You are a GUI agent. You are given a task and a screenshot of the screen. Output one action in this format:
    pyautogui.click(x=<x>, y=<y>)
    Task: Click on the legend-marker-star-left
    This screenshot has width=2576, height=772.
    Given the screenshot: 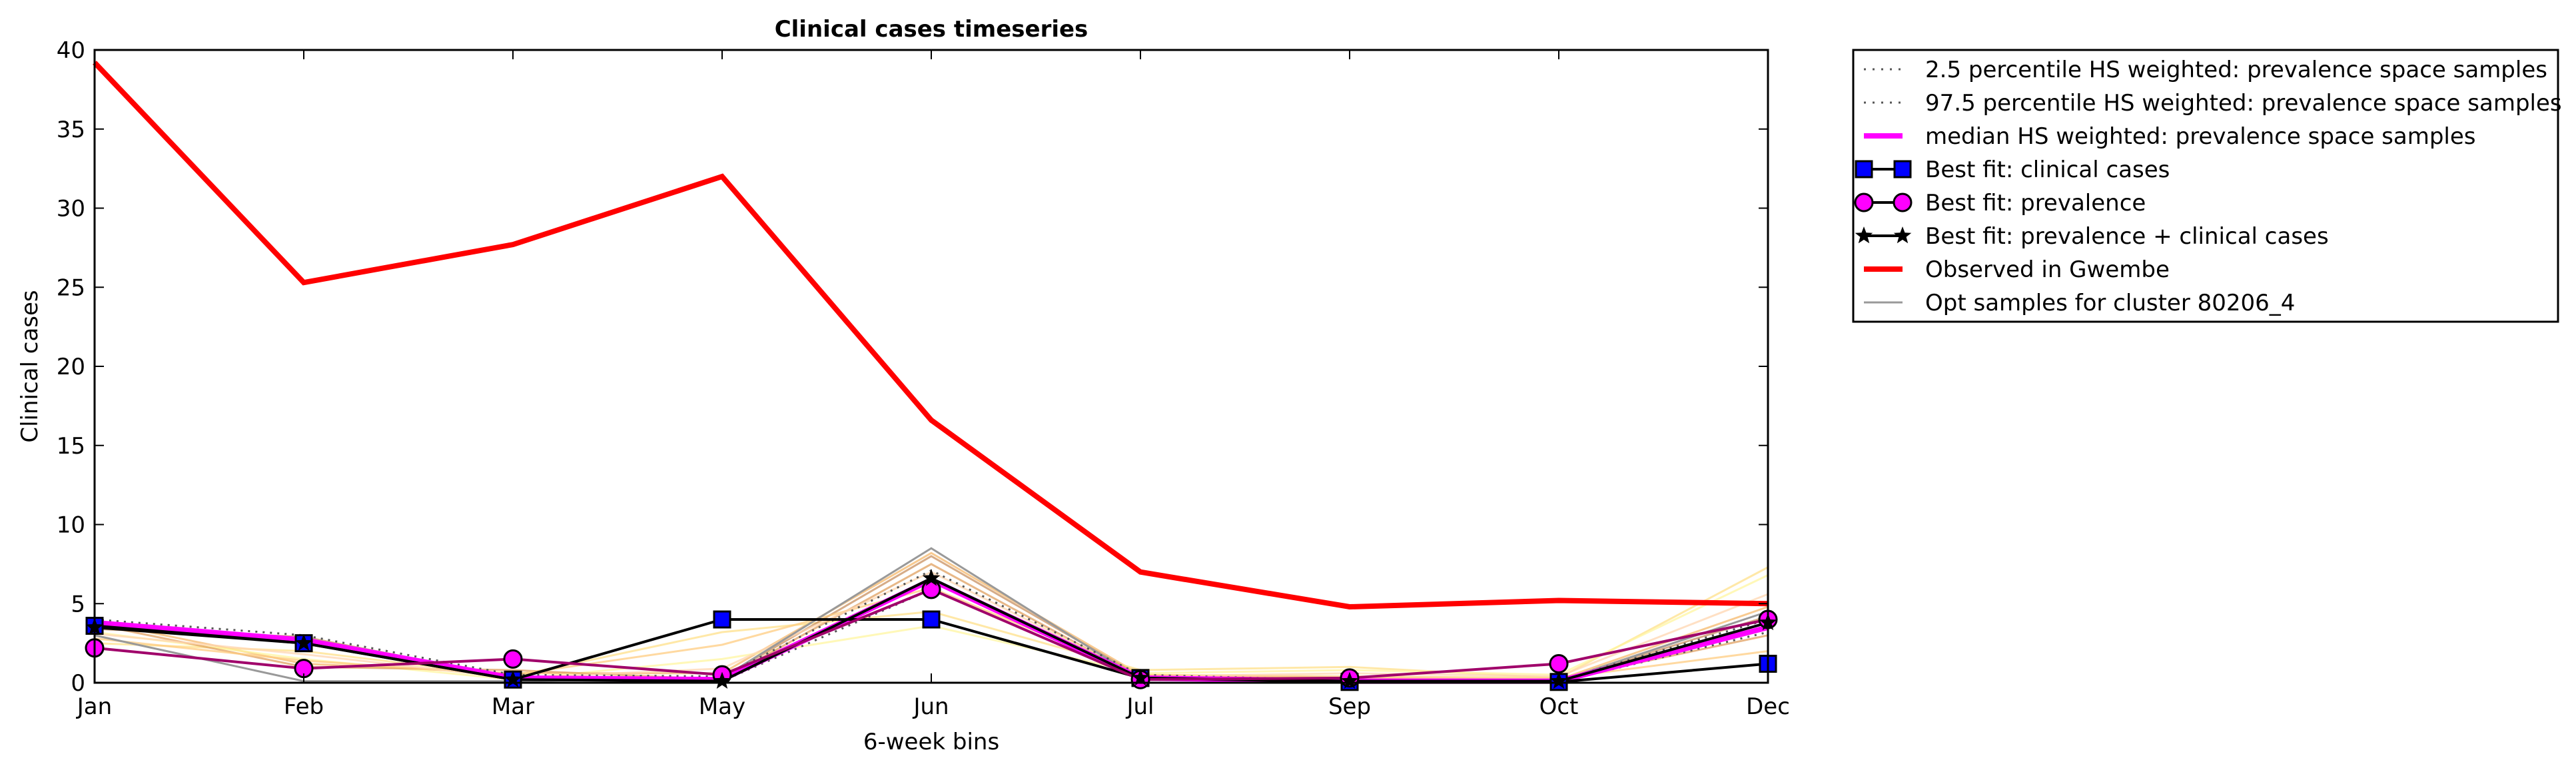 What is the action you would take?
    pyautogui.click(x=1864, y=235)
    